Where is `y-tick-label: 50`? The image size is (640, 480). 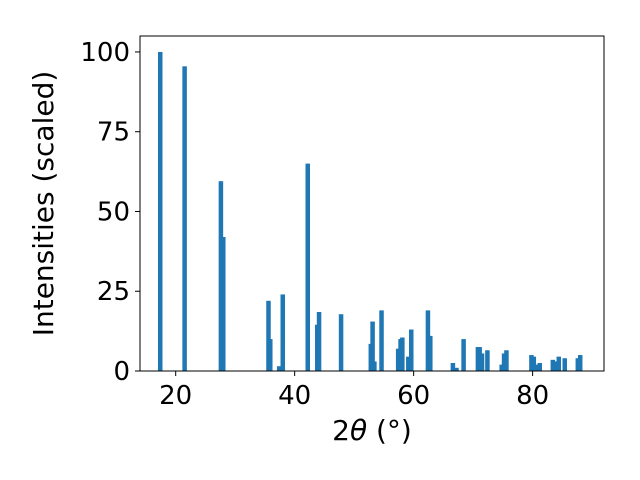
y-tick-label: 50 is located at coordinates (113, 212).